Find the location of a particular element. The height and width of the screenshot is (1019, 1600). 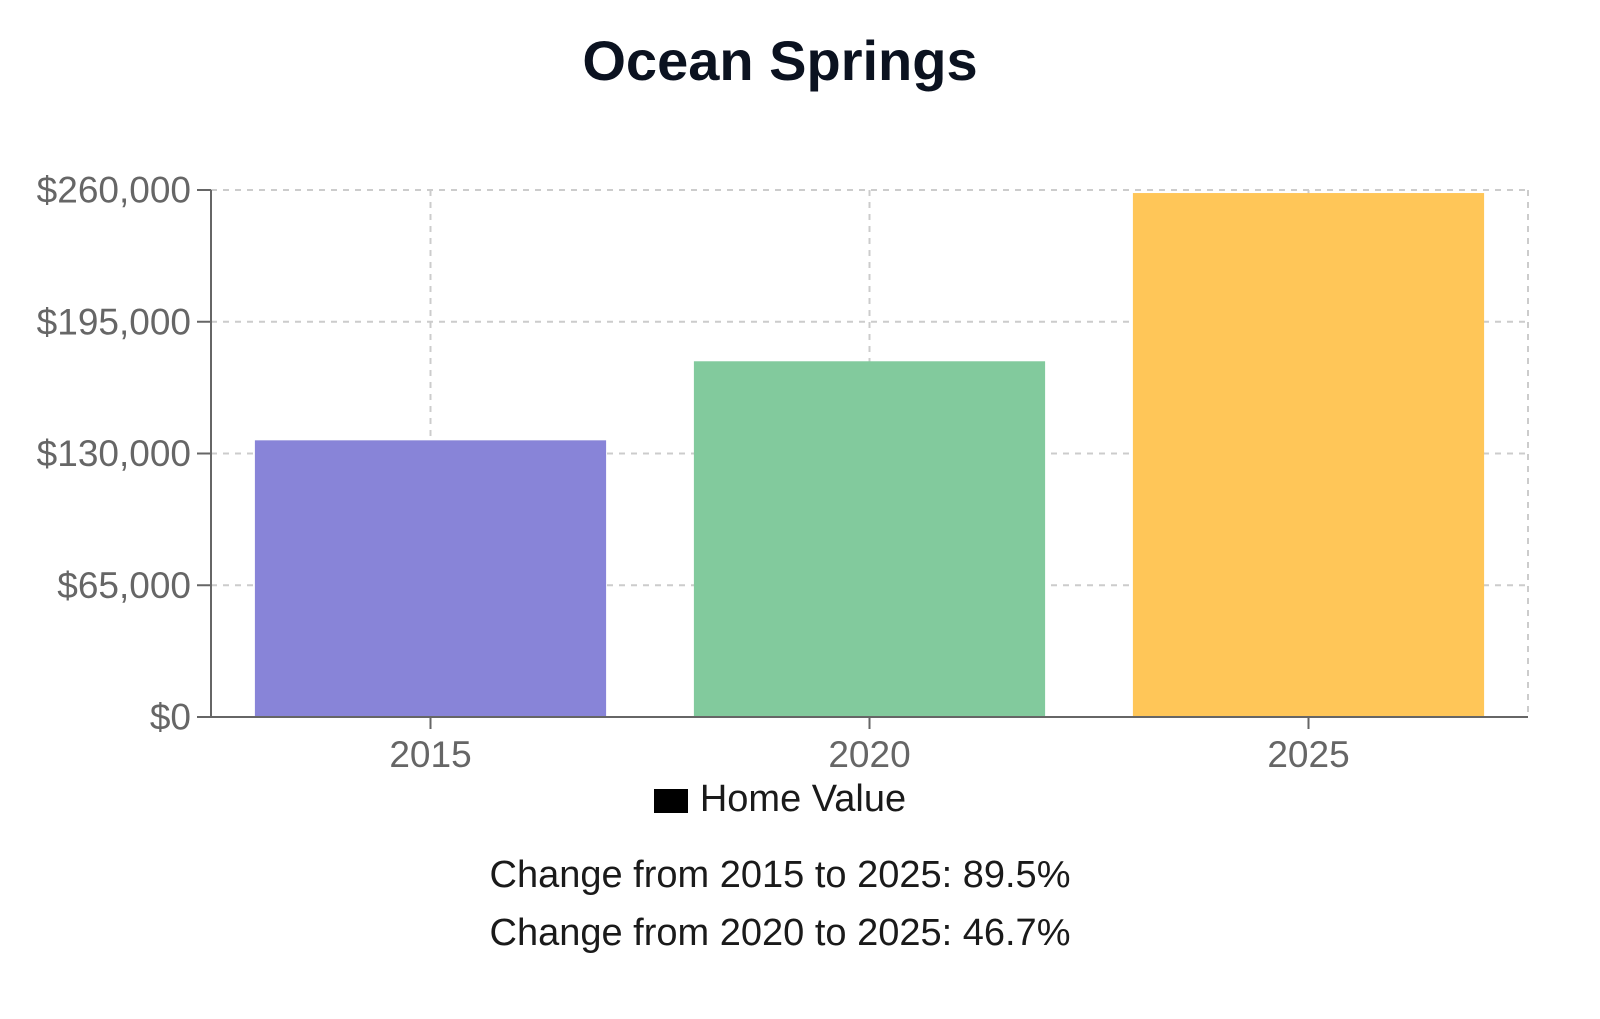

stat-change-2015-2025: Change from 2015 to 2025: 89.5% is located at coordinates (780, 875).